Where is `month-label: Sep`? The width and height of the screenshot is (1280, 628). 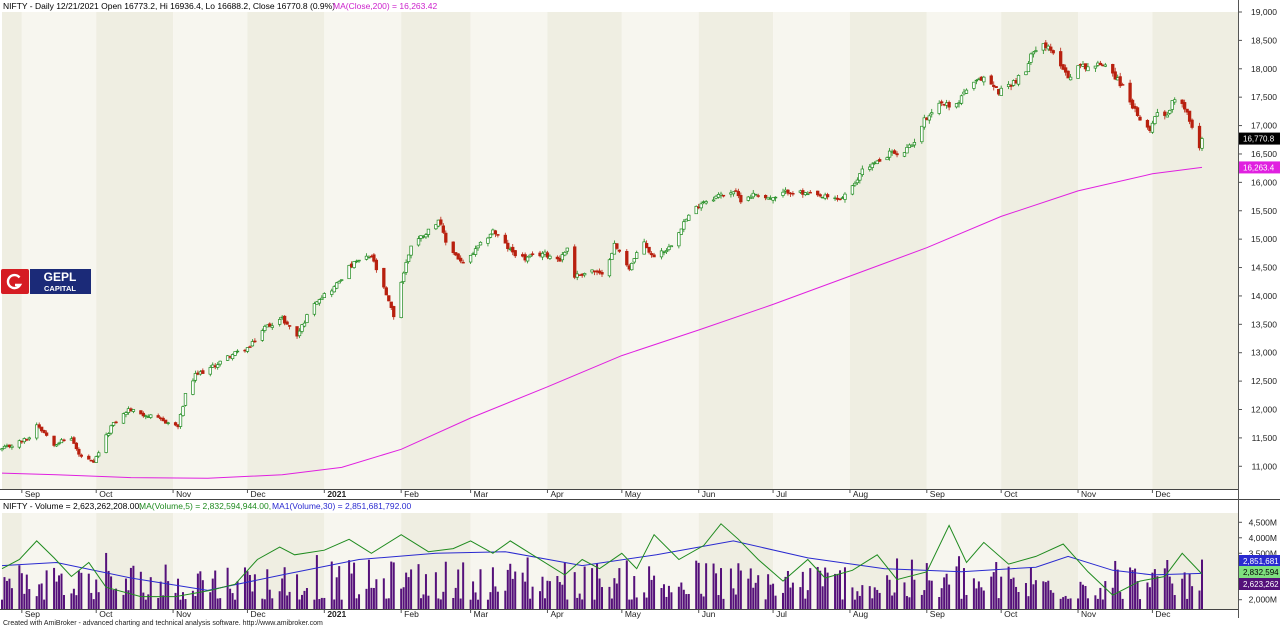
month-label: Sep is located at coordinates (937, 614).